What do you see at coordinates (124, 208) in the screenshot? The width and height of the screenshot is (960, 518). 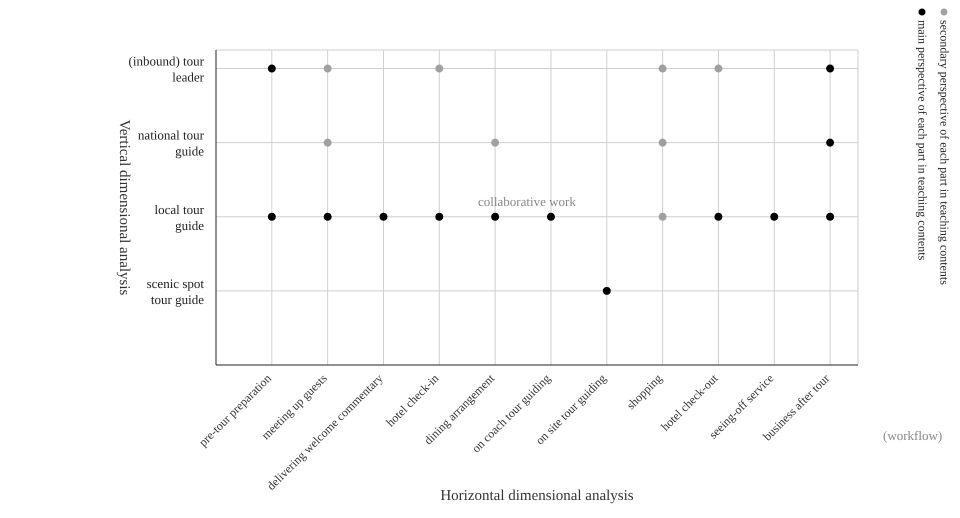 I see `y-axis-title: Vertical dimensional analysis` at bounding box center [124, 208].